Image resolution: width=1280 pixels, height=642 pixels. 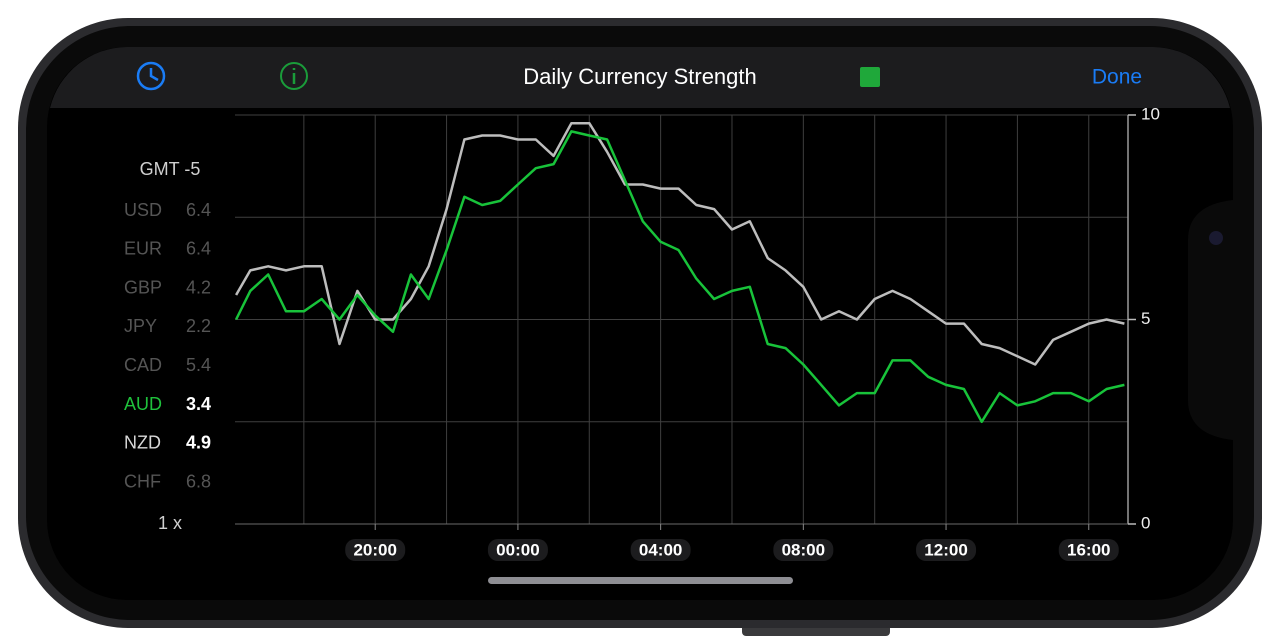 I want to click on x-tick-label: 00:00, so click(x=517, y=549).